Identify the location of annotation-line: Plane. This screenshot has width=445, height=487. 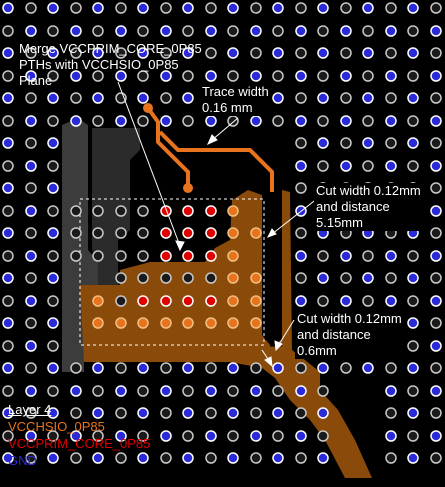
(36, 80).